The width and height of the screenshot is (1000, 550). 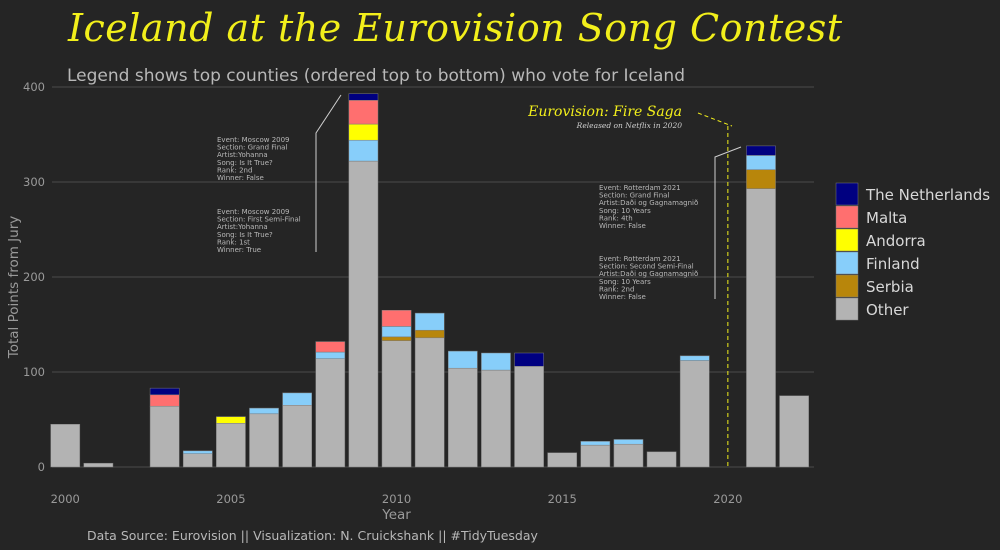 I want to click on legend-label: The Netherlands, so click(x=927, y=195).